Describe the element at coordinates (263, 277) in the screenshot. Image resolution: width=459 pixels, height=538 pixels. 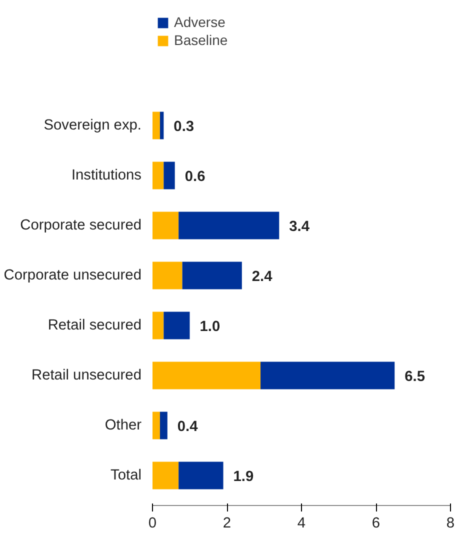
I see `total-label: 2.4` at that location.